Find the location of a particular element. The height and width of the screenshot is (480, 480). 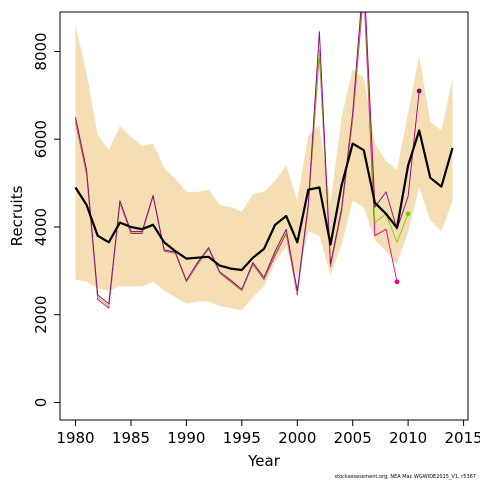

x-axis-title: Year is located at coordinates (264, 461).